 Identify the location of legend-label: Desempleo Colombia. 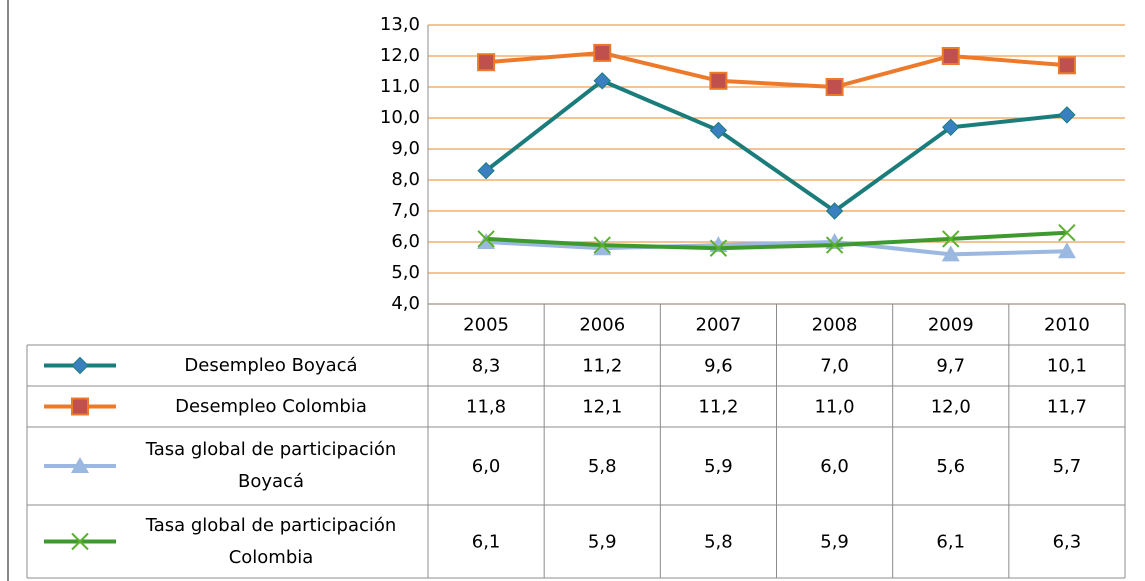
(271, 406).